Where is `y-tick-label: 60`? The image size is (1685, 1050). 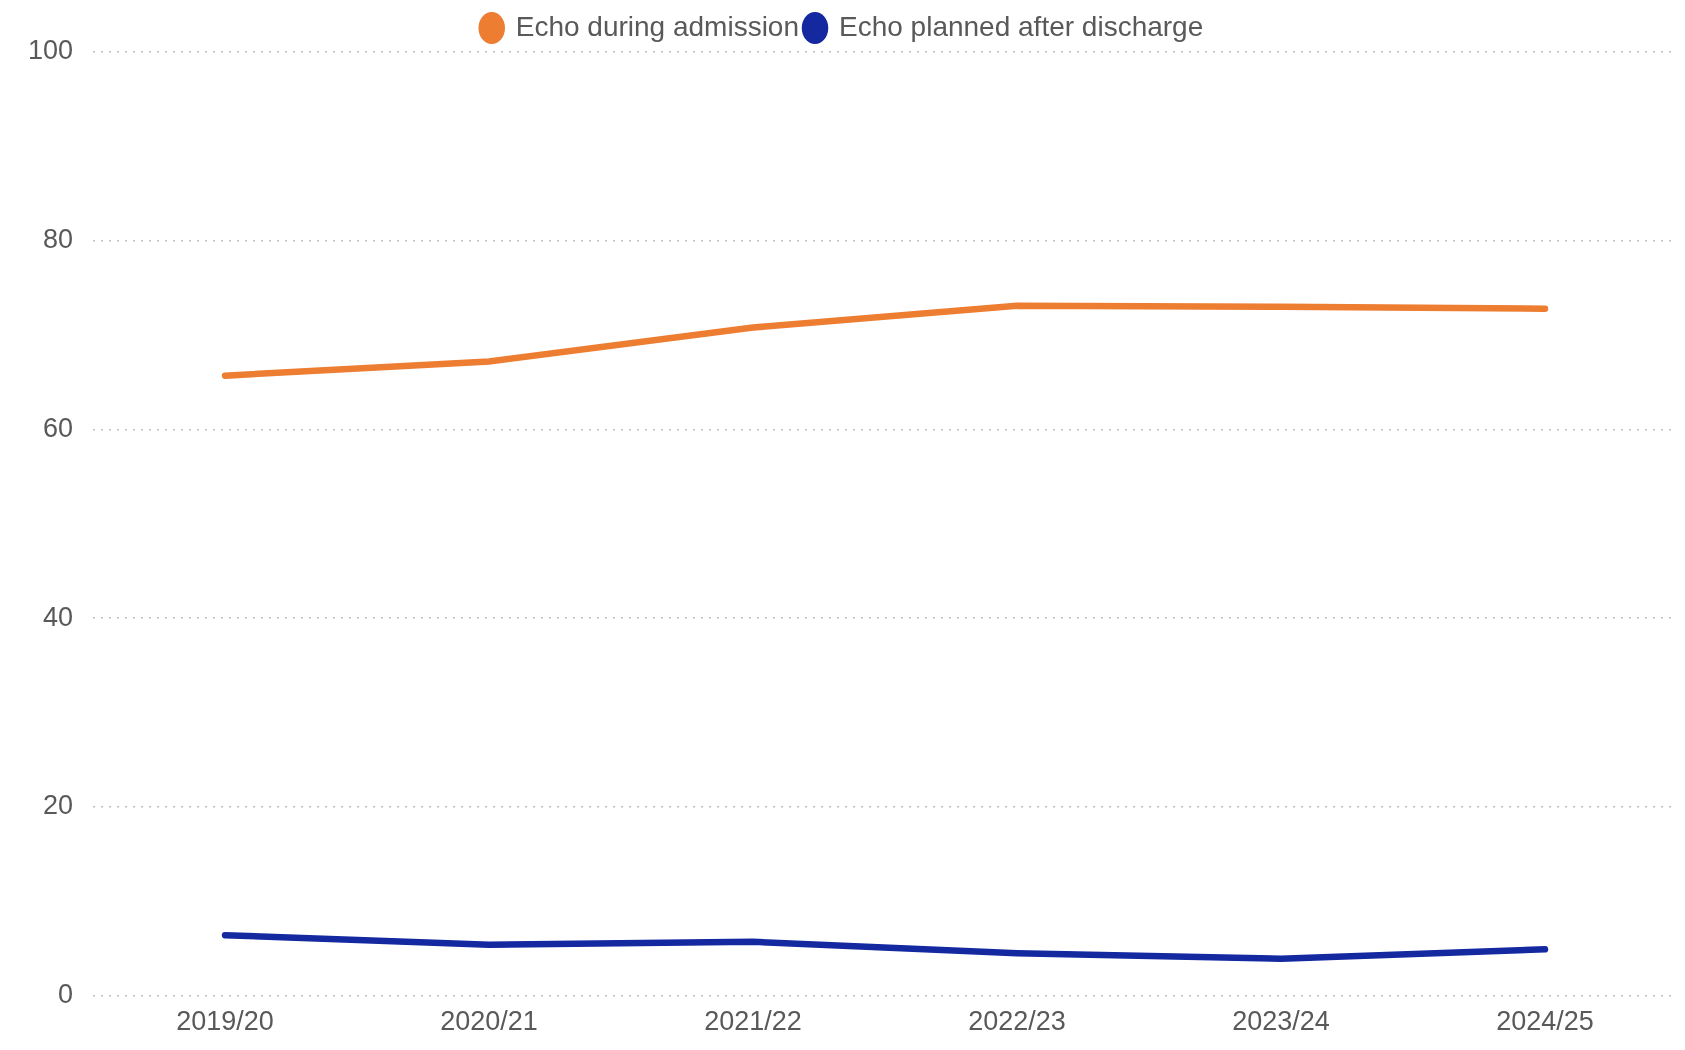
y-tick-label: 60 is located at coordinates (58, 427).